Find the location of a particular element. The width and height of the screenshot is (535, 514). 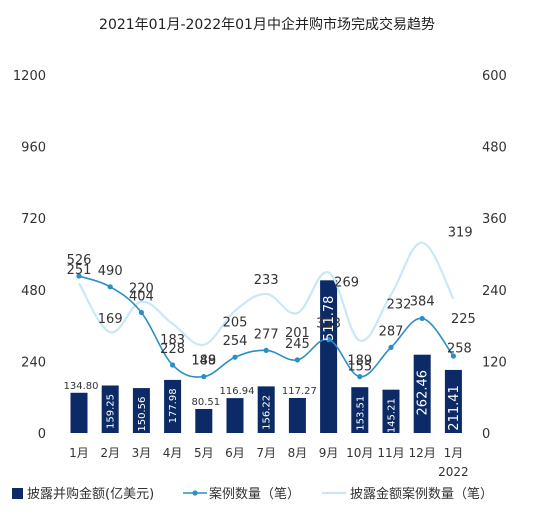

case-count-label: 384 is located at coordinates (422, 301).